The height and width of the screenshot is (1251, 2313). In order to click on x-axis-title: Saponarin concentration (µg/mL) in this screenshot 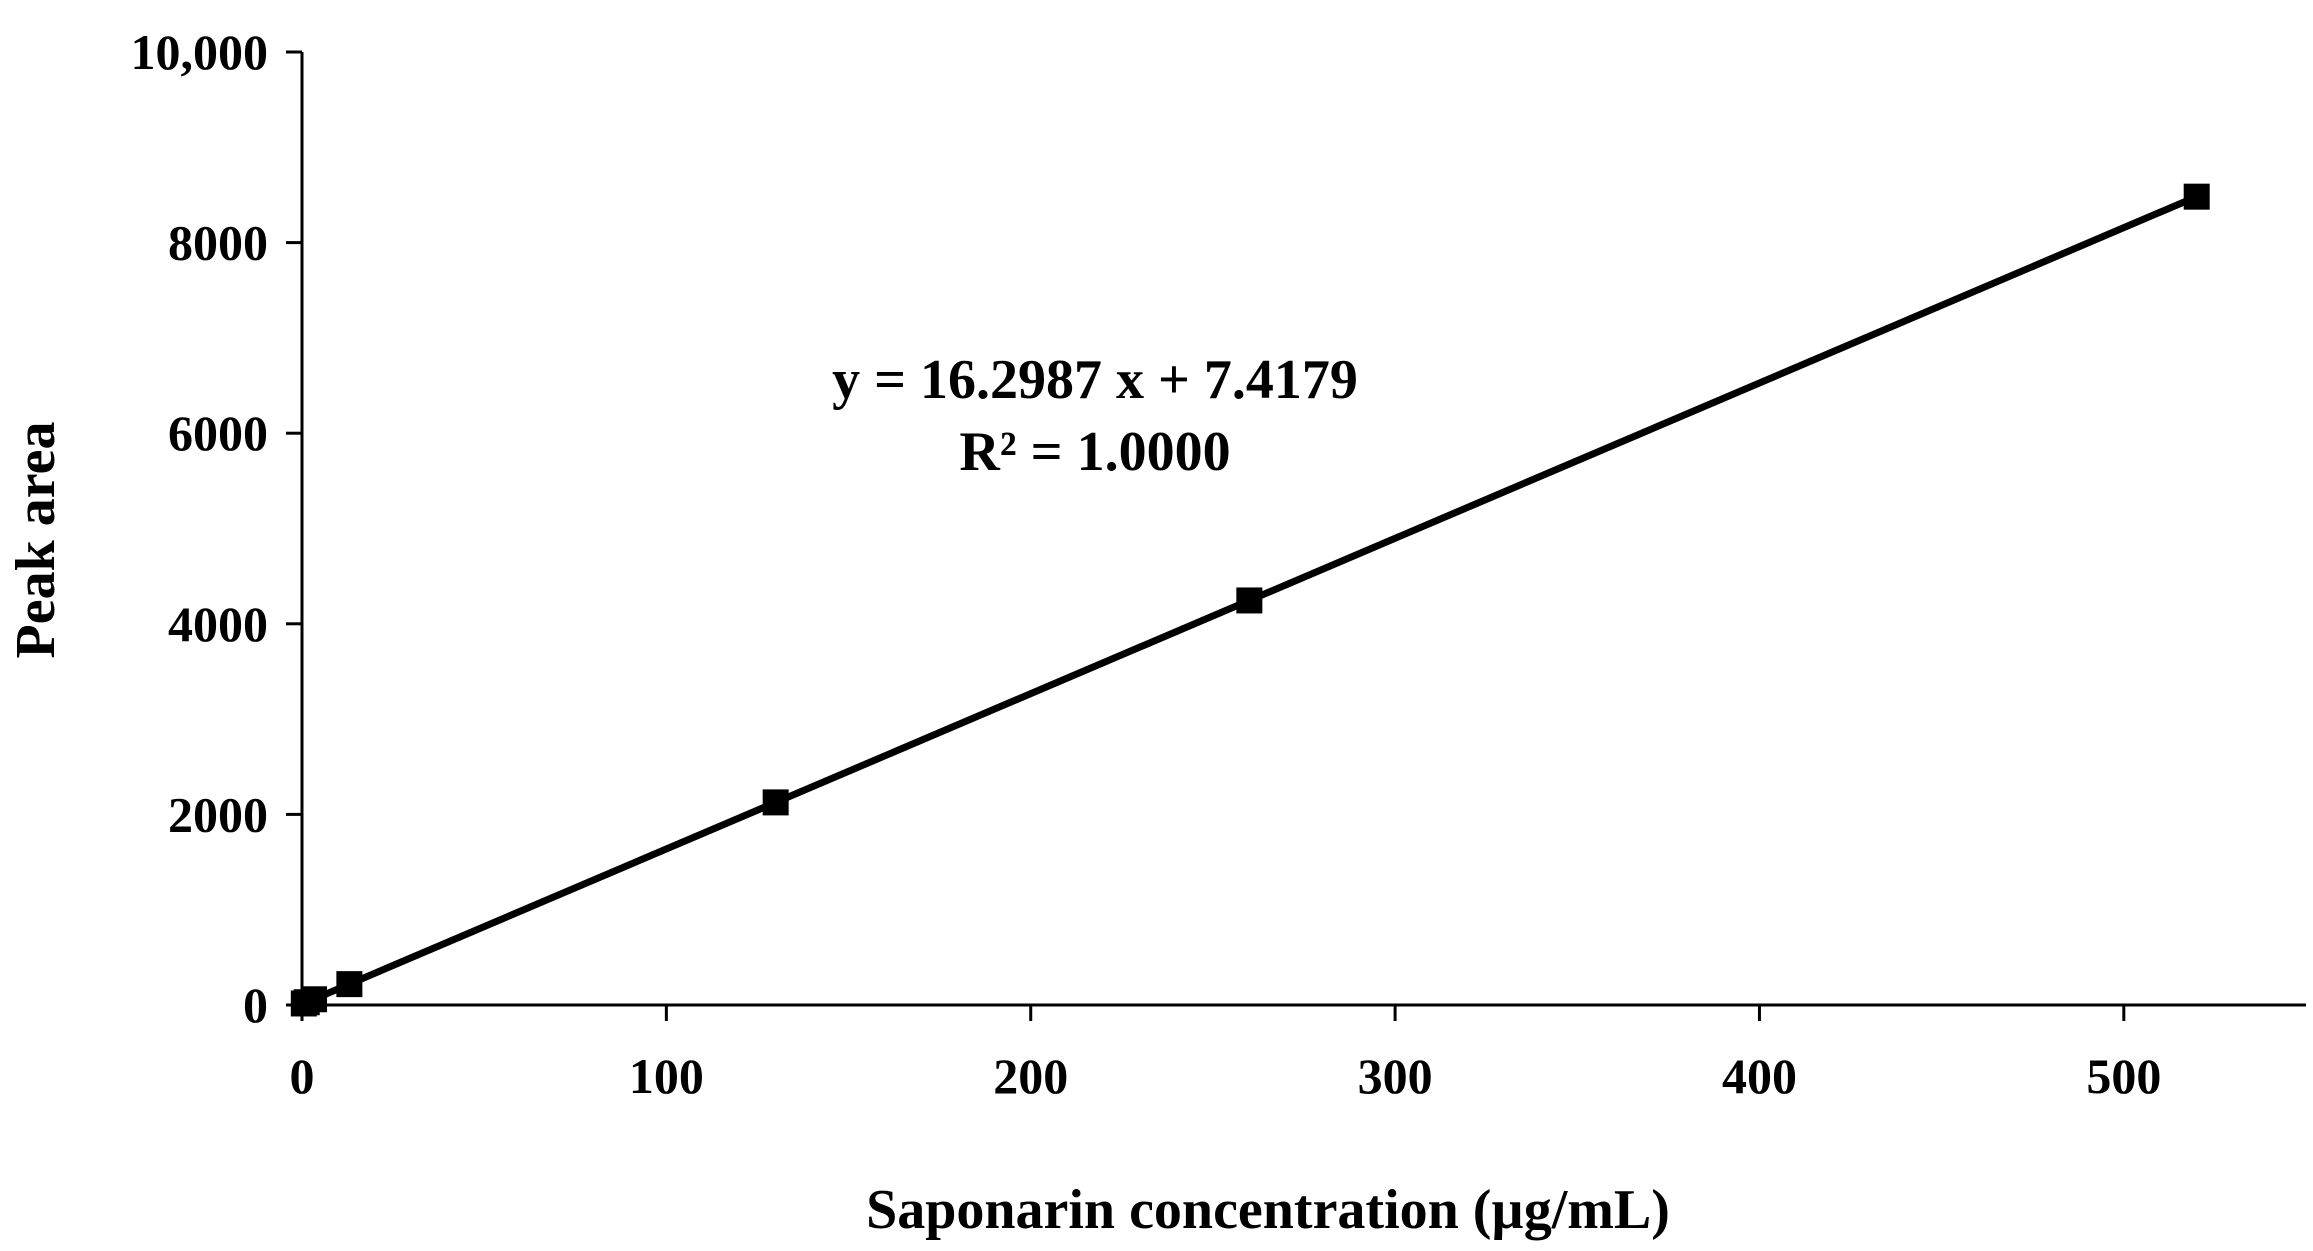, I will do `click(1268, 1210)`.